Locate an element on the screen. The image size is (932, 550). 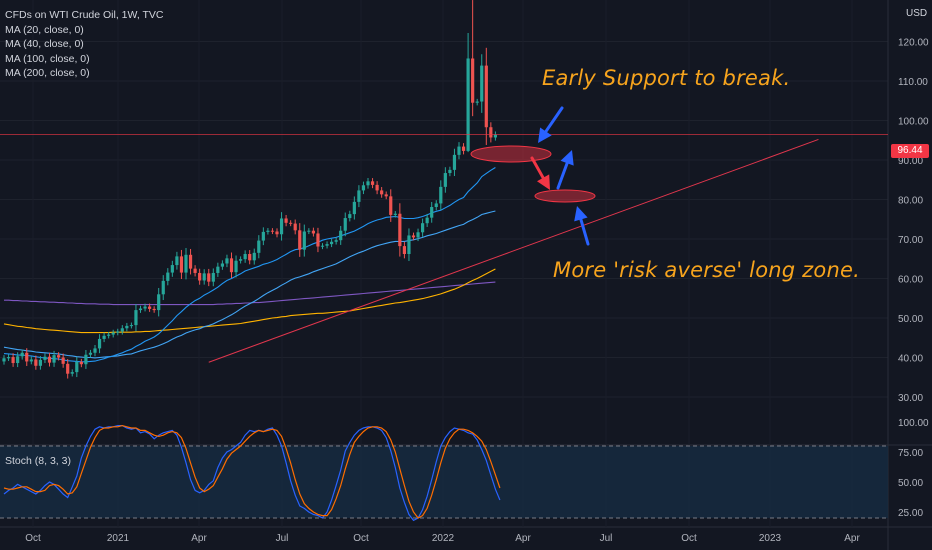
time-tick-label: Jul is located at coordinates (282, 538).